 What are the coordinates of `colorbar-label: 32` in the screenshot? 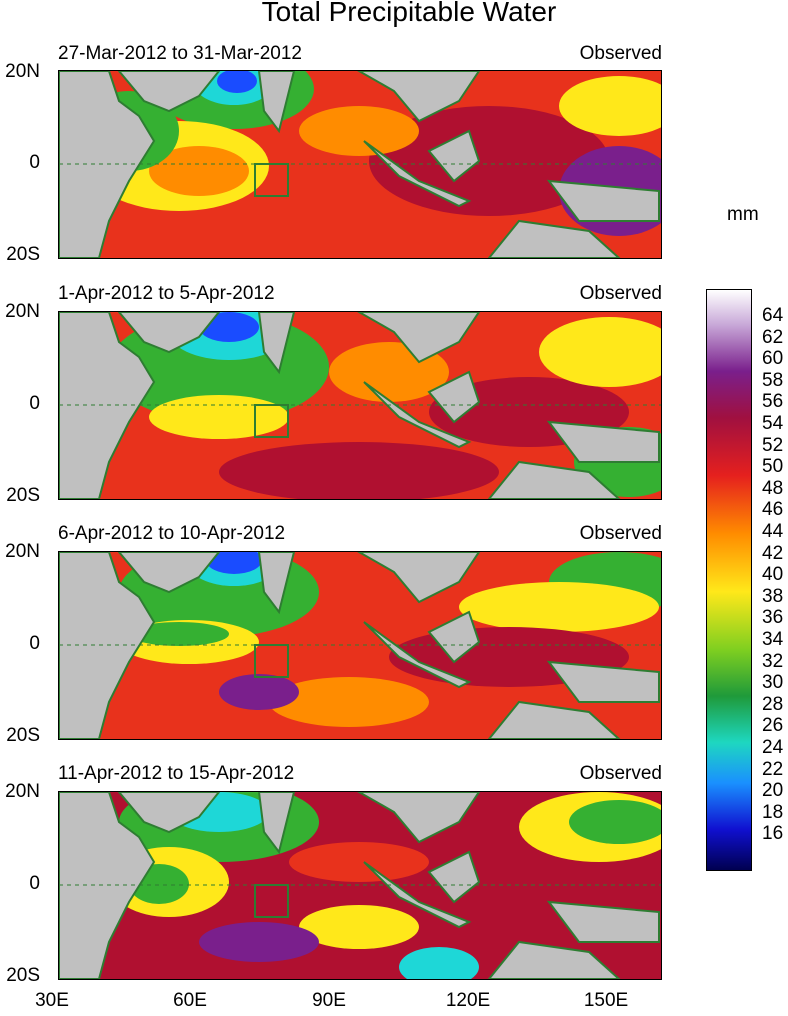 It's located at (773, 661).